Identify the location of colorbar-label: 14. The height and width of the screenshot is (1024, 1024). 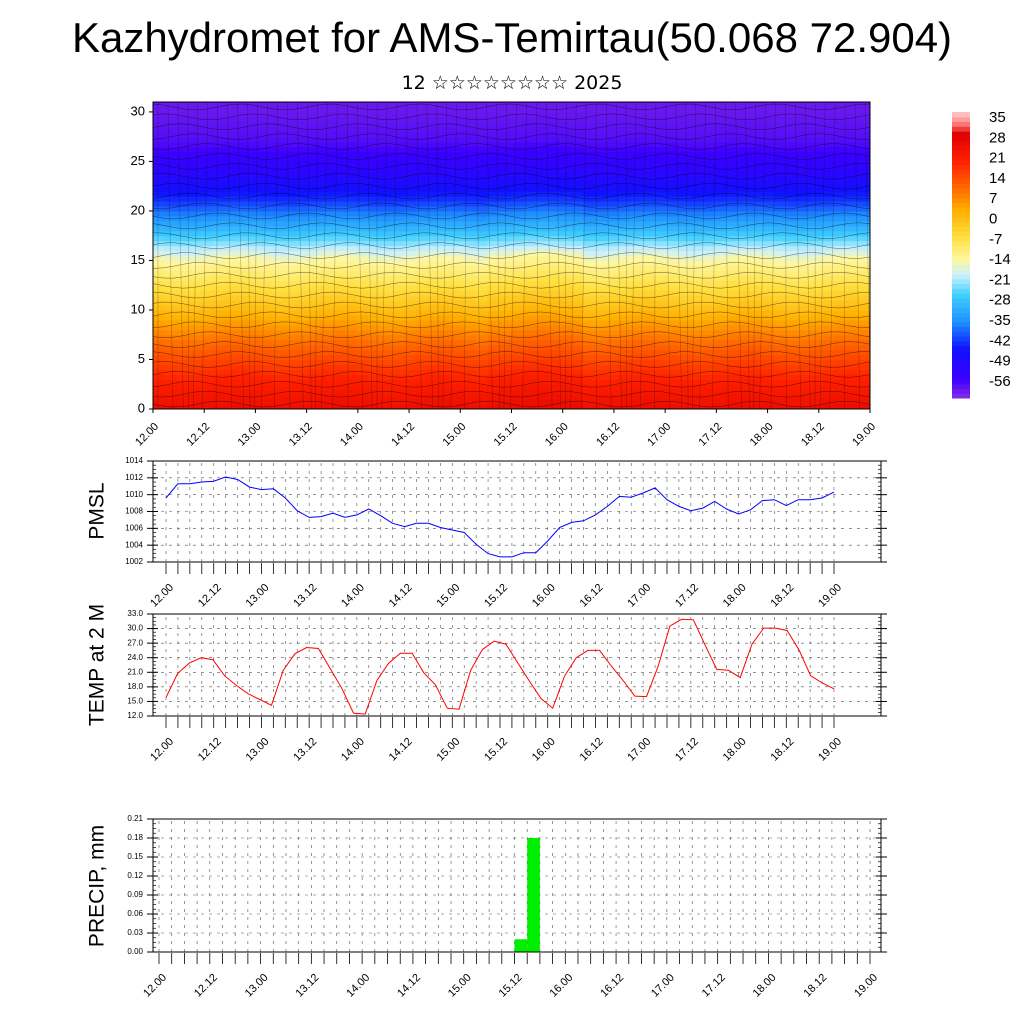
(997, 178).